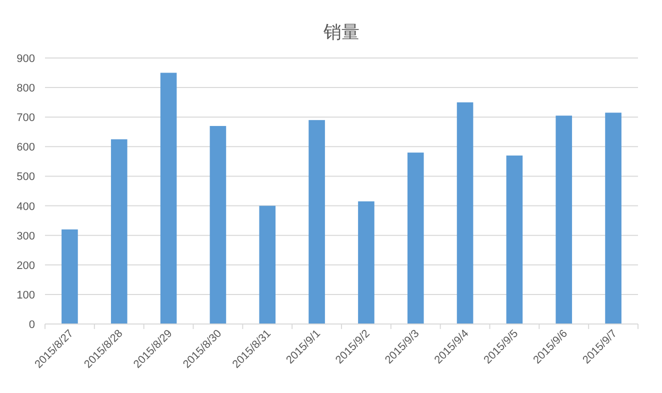 Image resolution: width=662 pixels, height=393 pixels. What do you see at coordinates (25, 236) in the screenshot?
I see `y-tick-label: 300` at bounding box center [25, 236].